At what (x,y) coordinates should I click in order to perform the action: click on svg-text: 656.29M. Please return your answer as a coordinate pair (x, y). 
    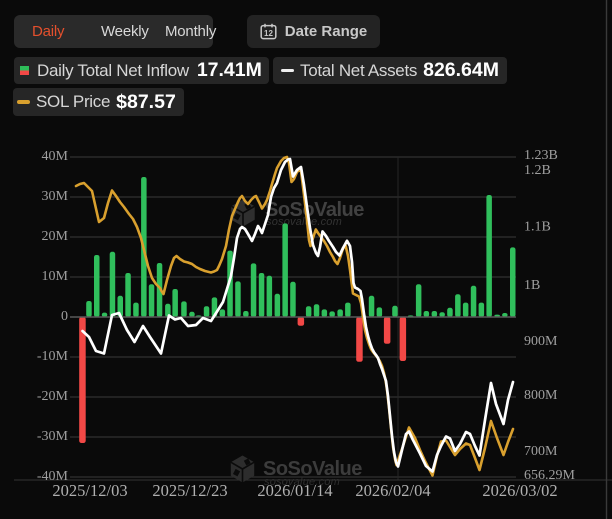
    Looking at the image, I should click on (550, 475).